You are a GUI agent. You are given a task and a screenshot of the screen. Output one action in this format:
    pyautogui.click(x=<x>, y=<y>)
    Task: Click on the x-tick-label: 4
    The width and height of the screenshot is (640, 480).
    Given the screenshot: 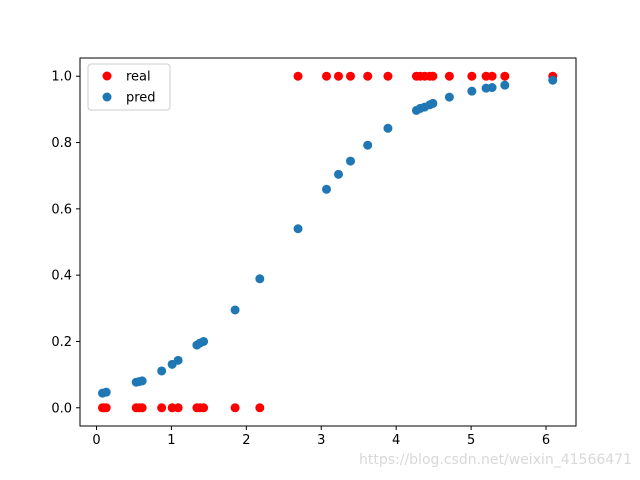 What is the action you would take?
    pyautogui.click(x=396, y=440)
    